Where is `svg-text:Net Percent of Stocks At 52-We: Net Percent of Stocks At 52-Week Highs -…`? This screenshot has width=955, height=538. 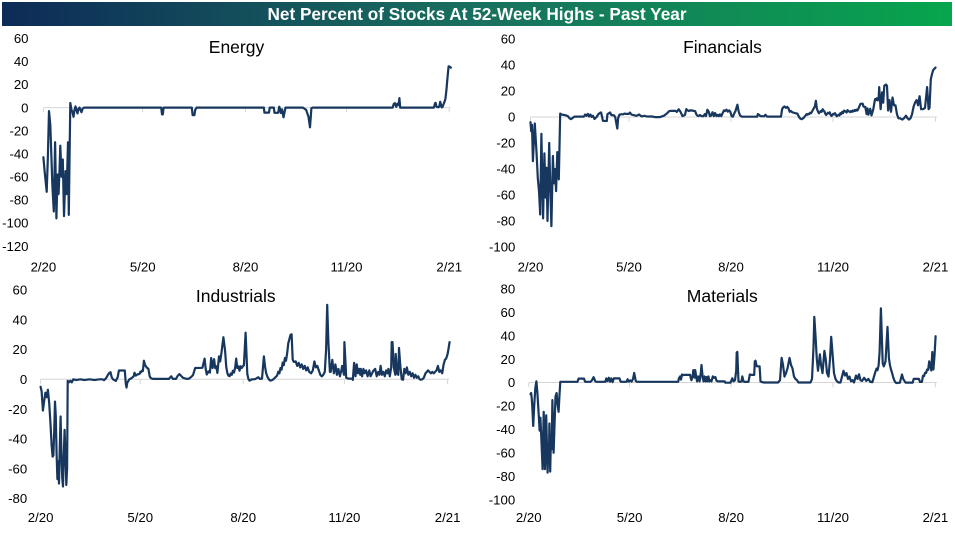 svg-text:Net Percent of Stocks At 52-We: Net Percent of Stocks At 52-Week Highs -… is located at coordinates (476, 14).